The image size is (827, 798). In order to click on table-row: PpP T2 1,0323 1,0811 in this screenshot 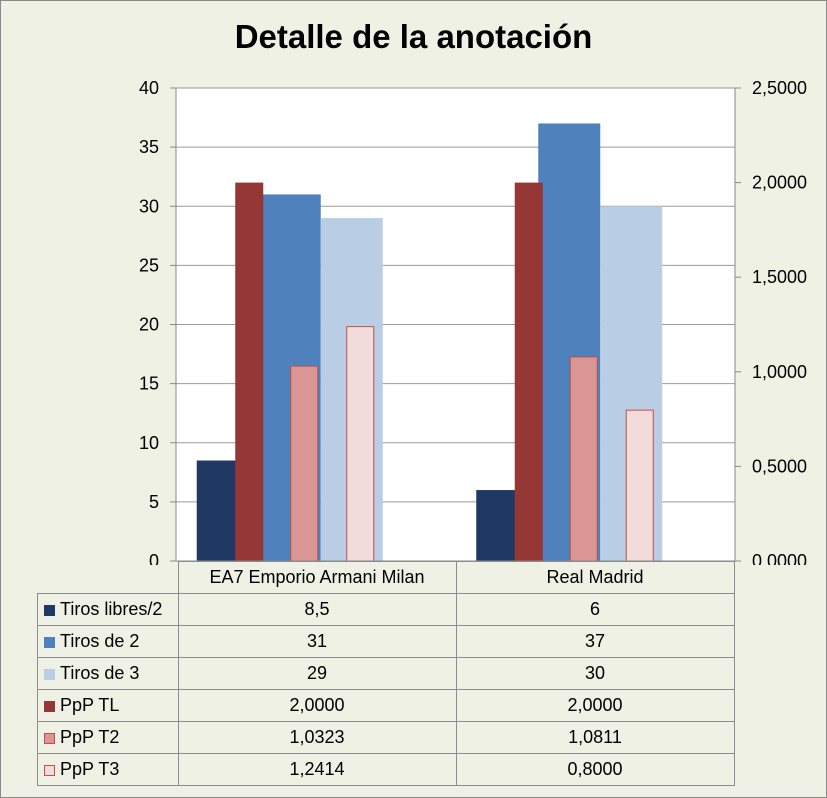, I will do `click(386, 737)`.